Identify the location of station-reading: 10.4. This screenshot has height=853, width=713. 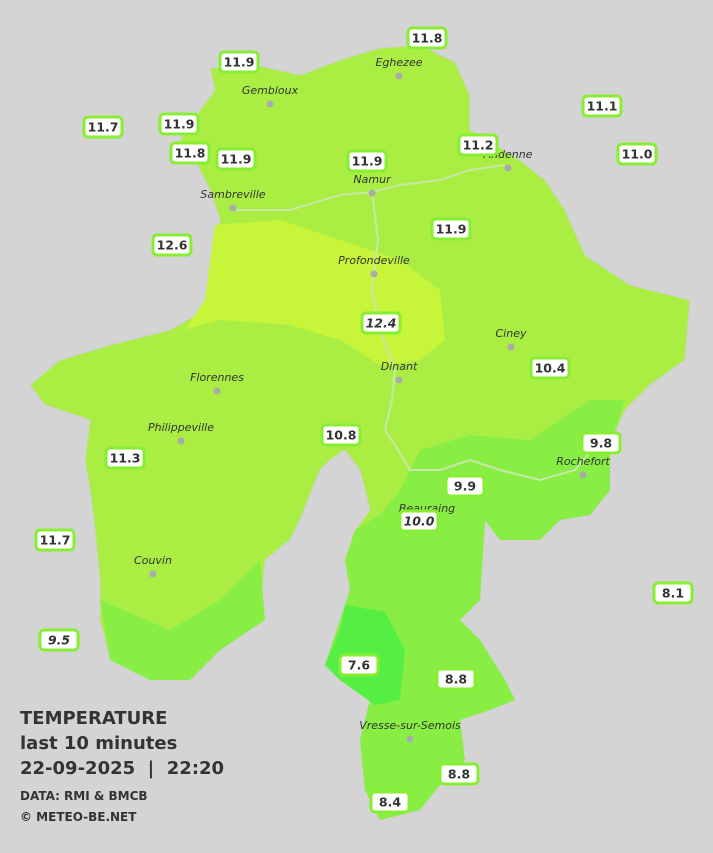
(550, 368).